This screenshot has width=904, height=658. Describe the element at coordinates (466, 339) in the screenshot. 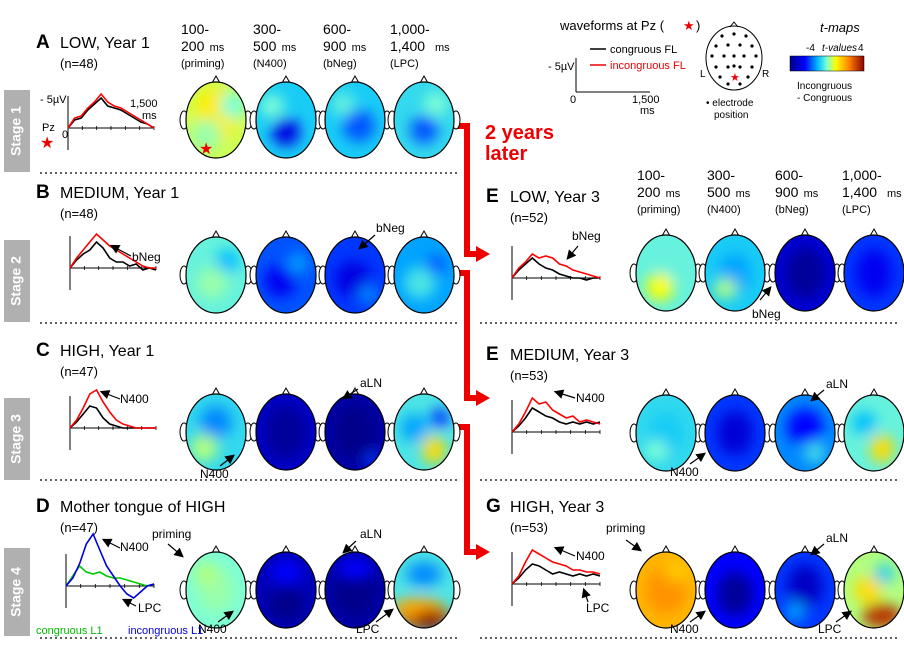

I see `transition-arrows` at that location.